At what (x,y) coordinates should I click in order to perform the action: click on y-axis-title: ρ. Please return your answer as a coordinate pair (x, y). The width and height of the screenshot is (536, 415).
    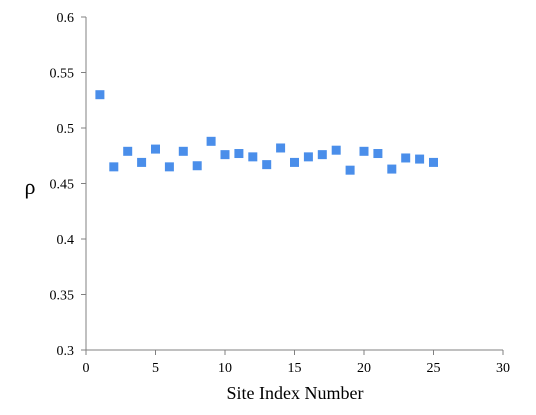
    Looking at the image, I should click on (30, 186).